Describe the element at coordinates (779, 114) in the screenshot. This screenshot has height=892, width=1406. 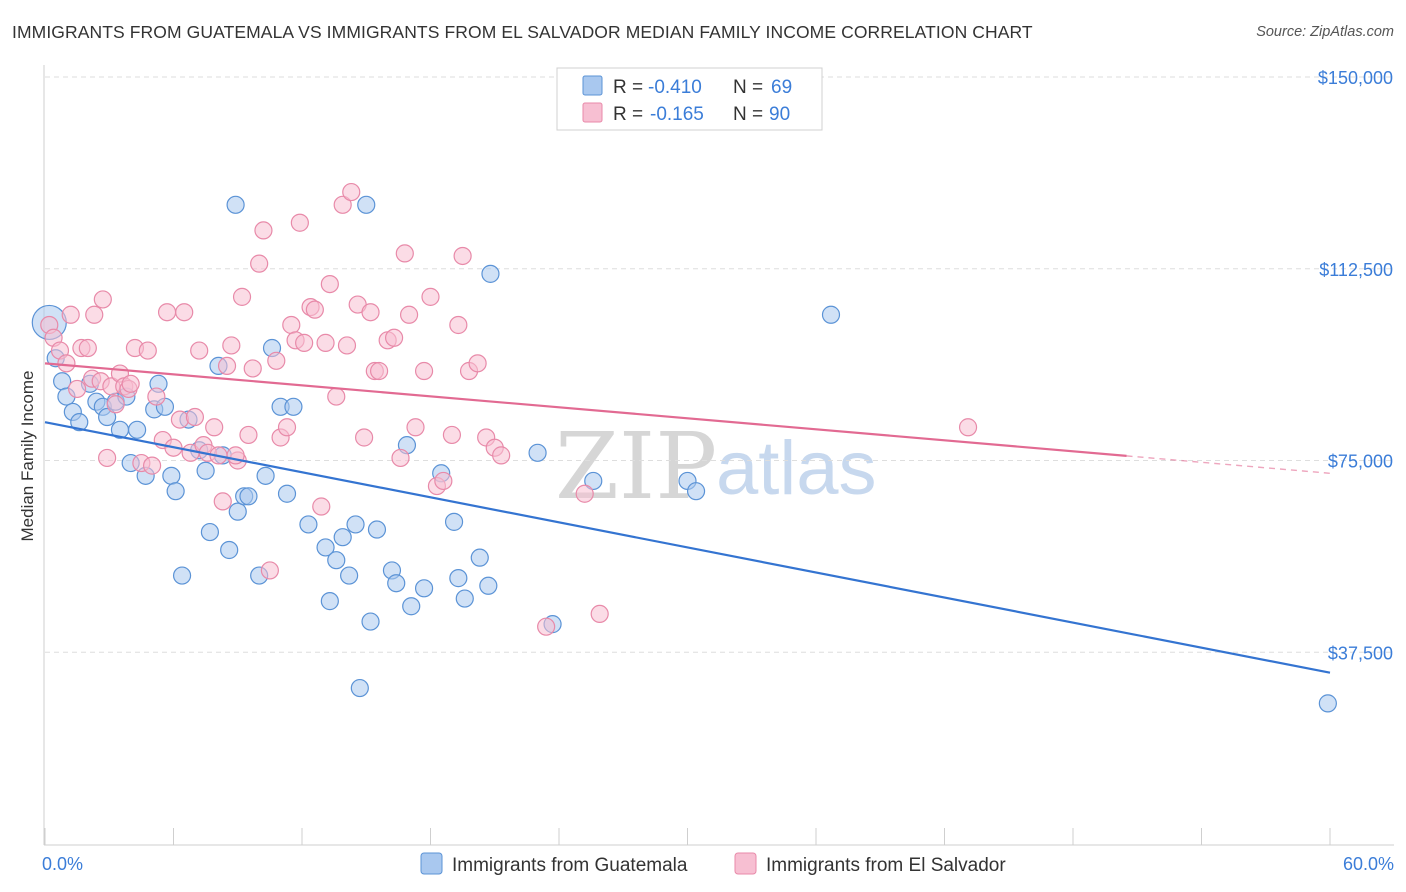
I see `legend-n-value-elsalvador: 90` at that location.